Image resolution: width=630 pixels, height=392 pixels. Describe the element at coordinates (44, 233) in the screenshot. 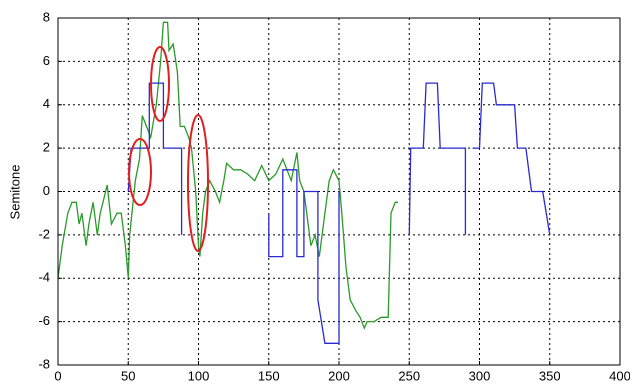

I see `y-tick-label: -2` at that location.